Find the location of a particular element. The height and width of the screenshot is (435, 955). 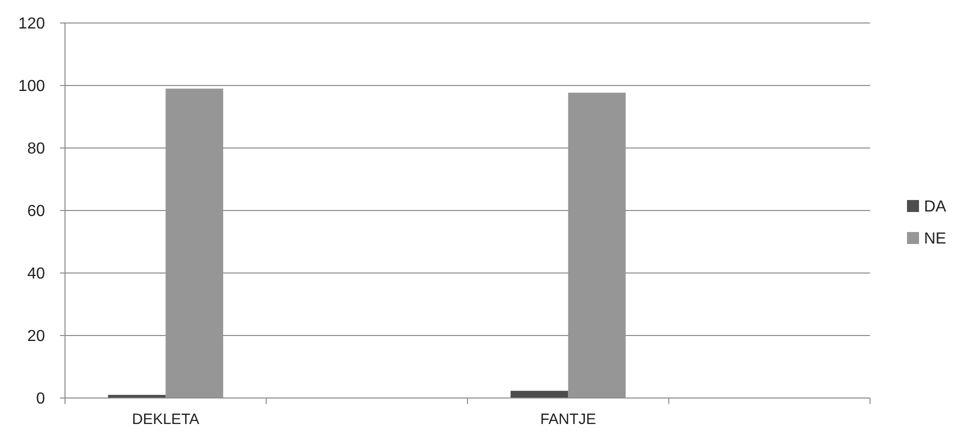

y-tick-label: 20 is located at coordinates (36, 337).